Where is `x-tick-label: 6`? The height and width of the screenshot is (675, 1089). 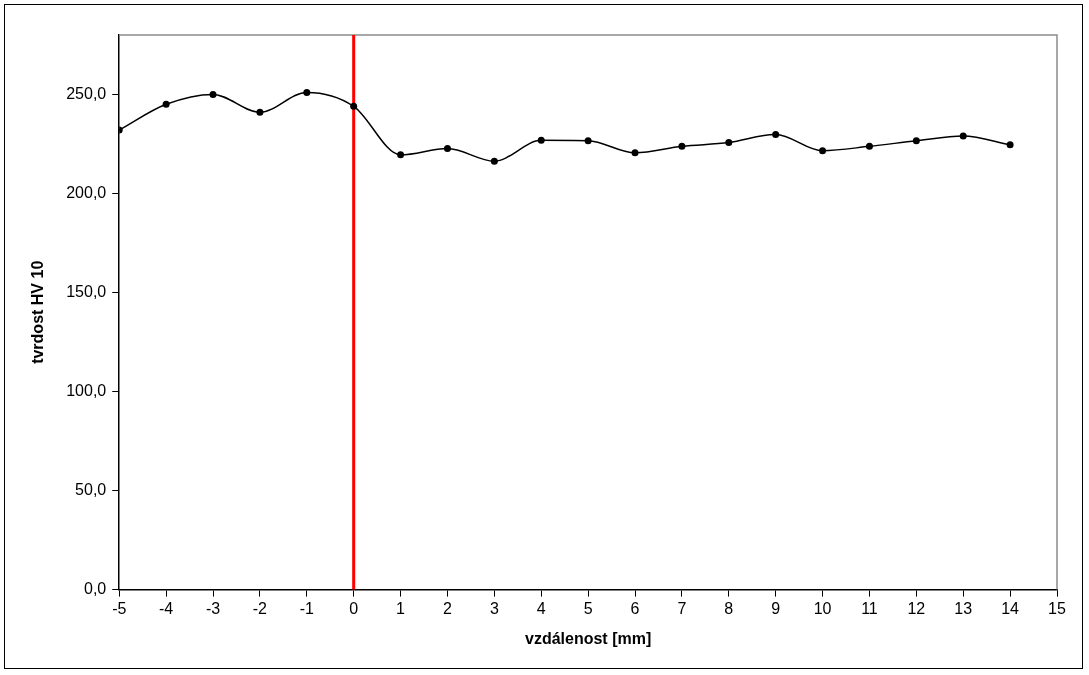
x-tick-label: 6 is located at coordinates (635, 608).